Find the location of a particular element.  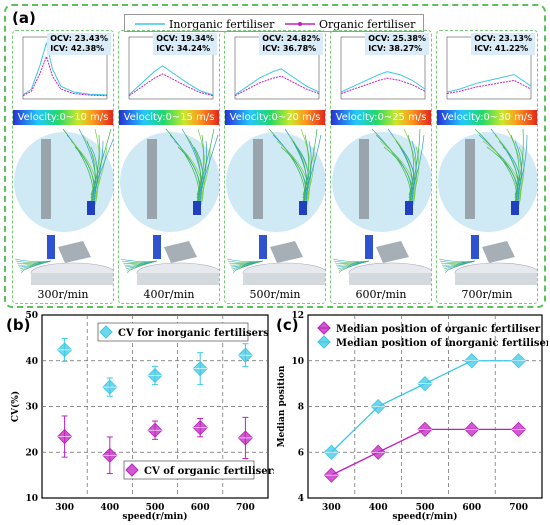

velocity-colorbar: Velocity:0~15 m/s is located at coordinates (169, 117).